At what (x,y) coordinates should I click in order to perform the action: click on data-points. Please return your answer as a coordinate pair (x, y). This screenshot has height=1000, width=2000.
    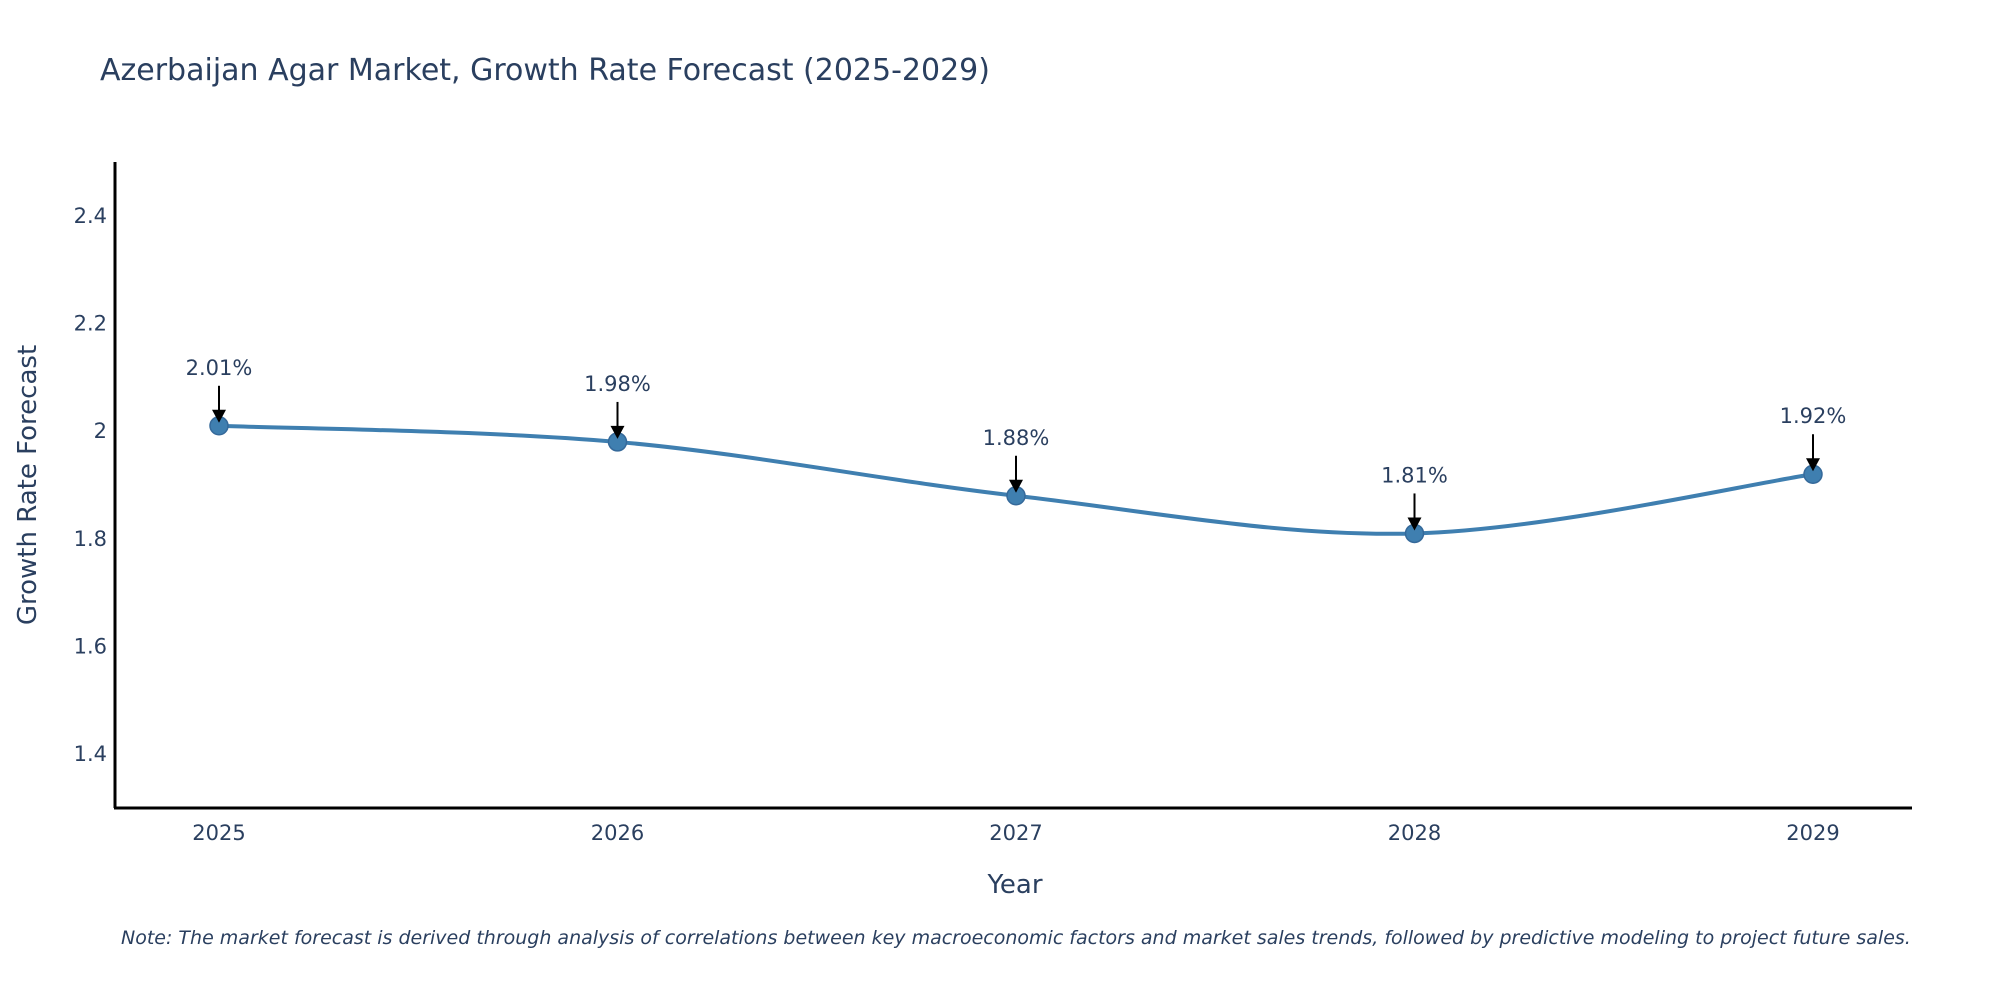
    Looking at the image, I should click on (1016, 480).